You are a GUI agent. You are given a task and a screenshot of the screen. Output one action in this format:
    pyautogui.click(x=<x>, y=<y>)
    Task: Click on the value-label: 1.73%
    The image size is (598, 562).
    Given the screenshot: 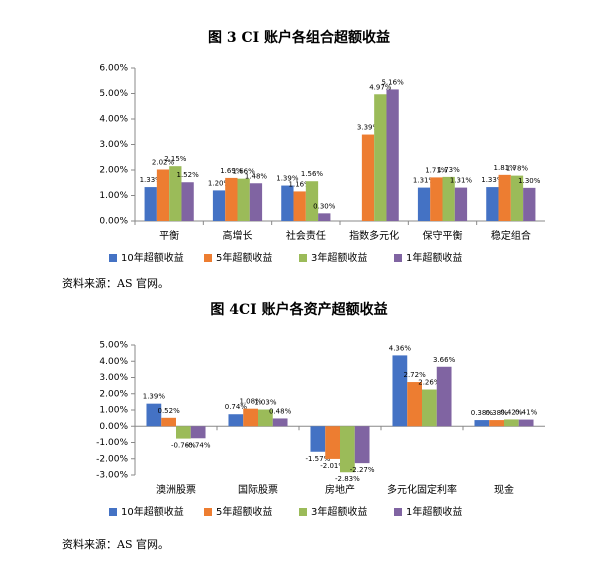 What is the action you would take?
    pyautogui.click(x=449, y=170)
    